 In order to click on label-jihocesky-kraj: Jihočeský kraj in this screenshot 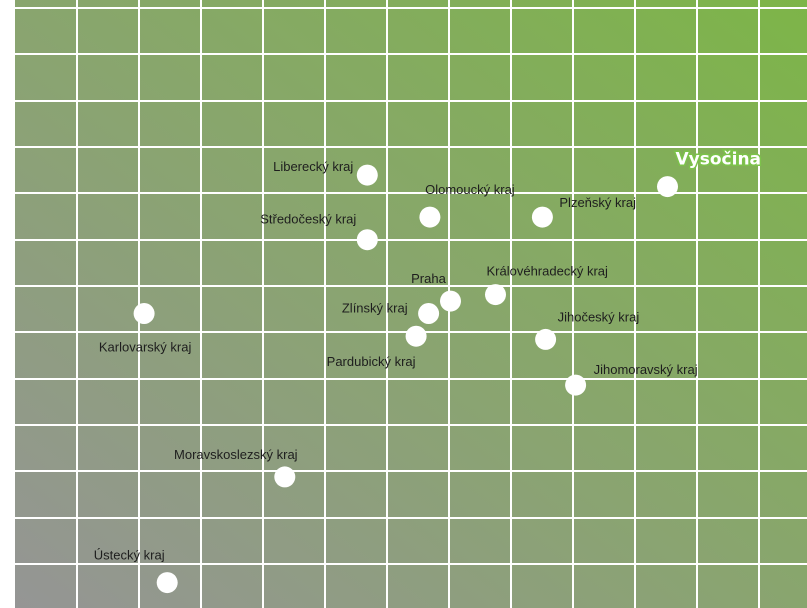, I will do `click(599, 316)`.